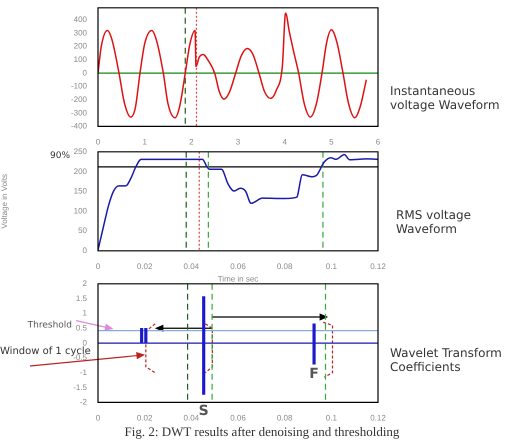 The image size is (524, 442). What do you see at coordinates (84, 402) in the screenshot?
I see `y-tick-label: -2` at bounding box center [84, 402].